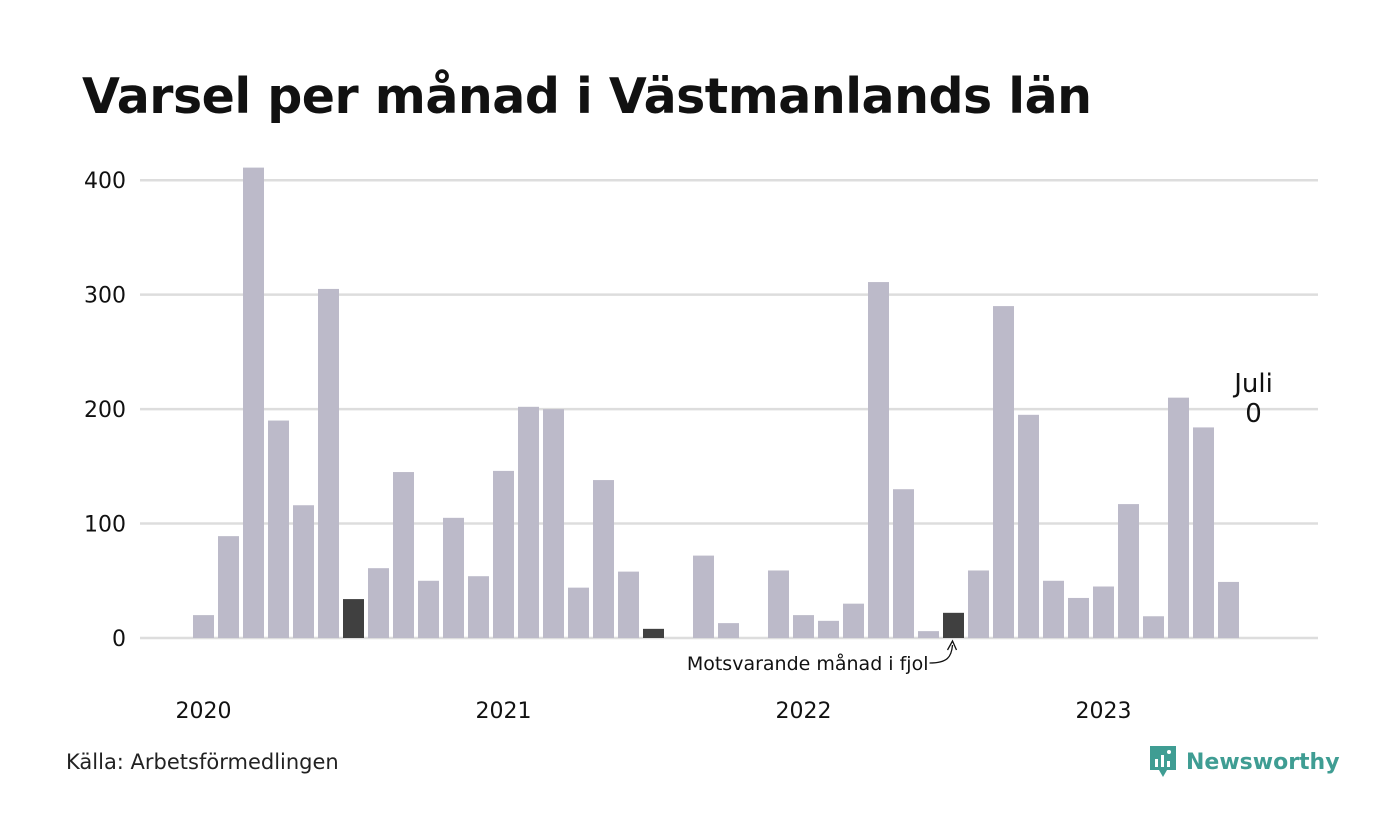  Describe the element at coordinates (587, 96) in the screenshot. I see `chart-title: Varsel per månad i Västmanlands län` at that location.